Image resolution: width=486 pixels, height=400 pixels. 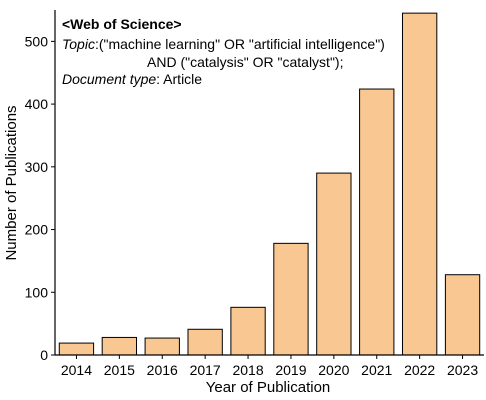 I want to click on bar-2023, so click(x=462, y=315).